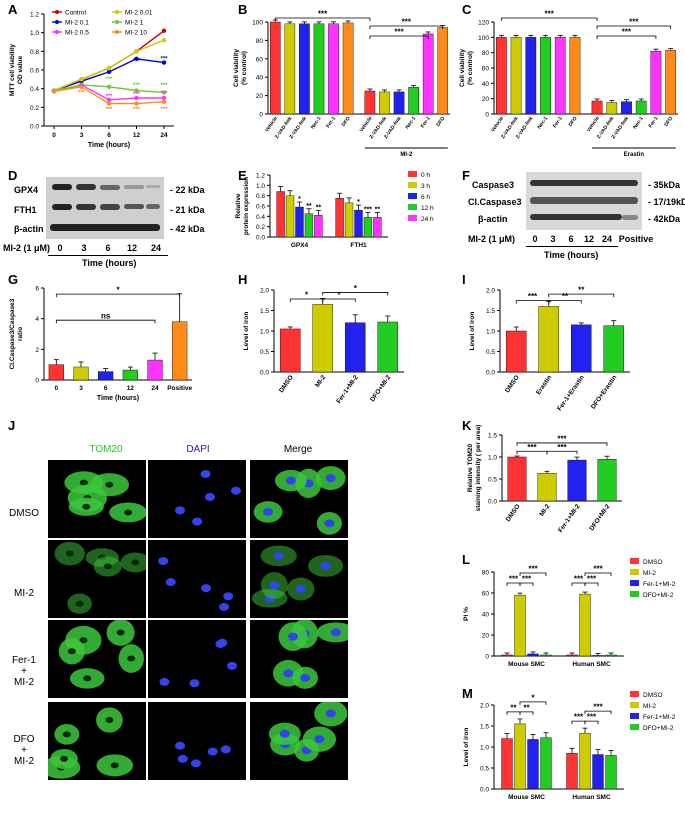  Describe the element at coordinates (490, 352) in the screenshot. I see `y-tick-label: 0.5` at that location.